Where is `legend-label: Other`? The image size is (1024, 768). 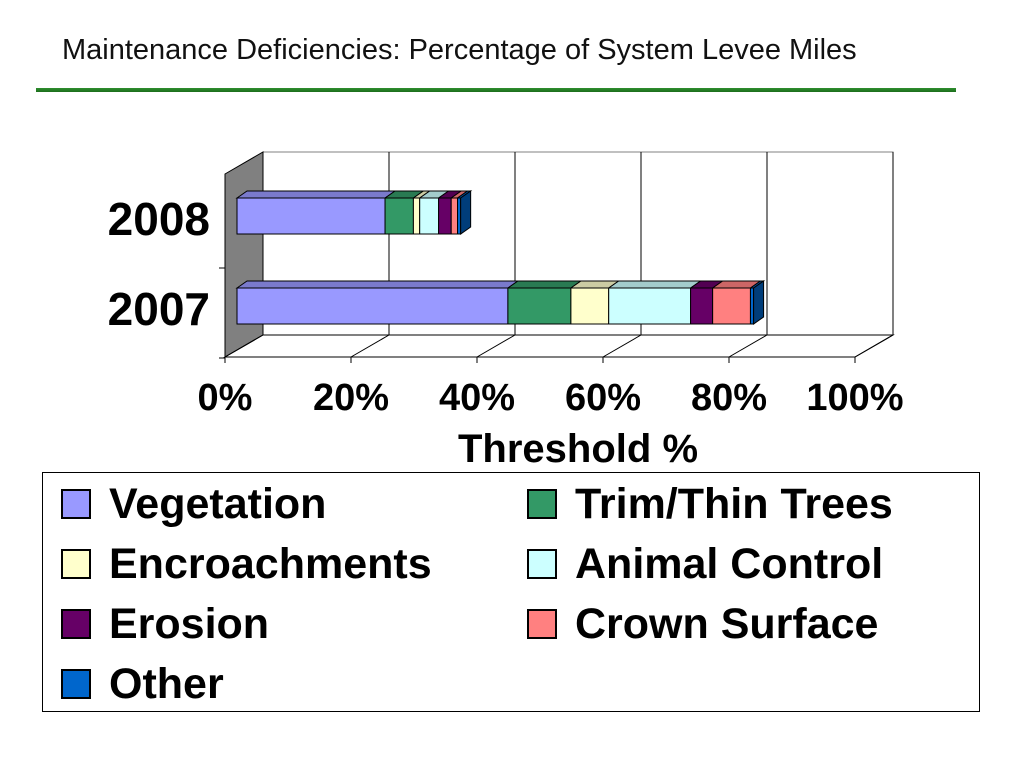 legend-label: Other is located at coordinates (166, 683).